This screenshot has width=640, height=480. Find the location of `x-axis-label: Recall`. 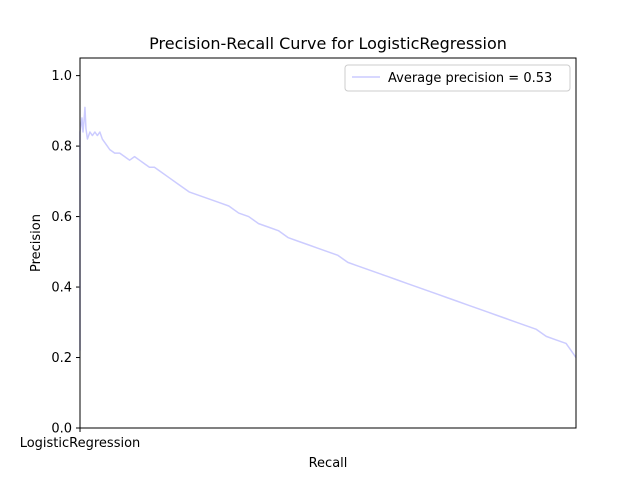

x-axis-label: Recall is located at coordinates (328, 463).